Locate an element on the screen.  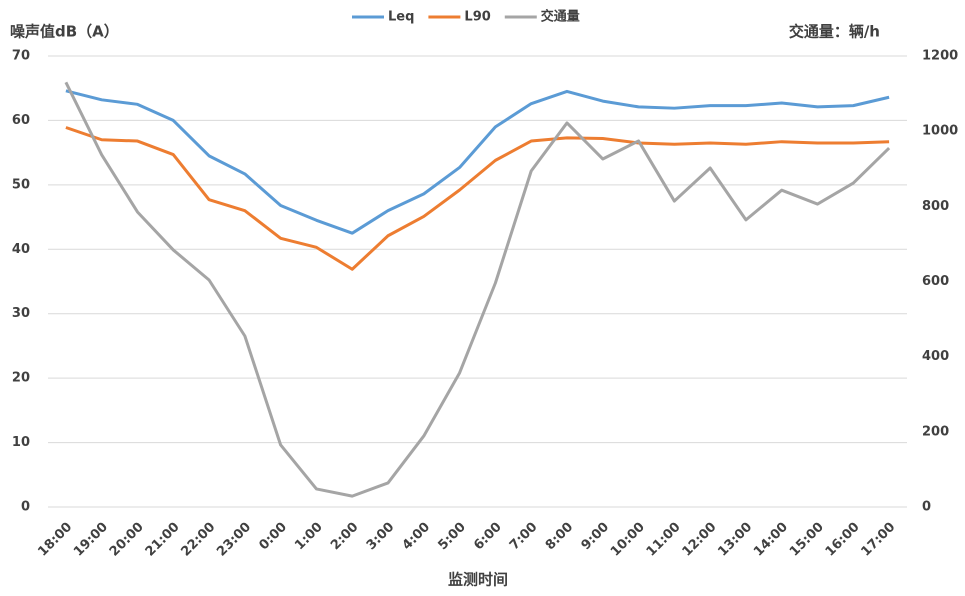
x-tick-label: 8:00 is located at coordinates (559, 536).